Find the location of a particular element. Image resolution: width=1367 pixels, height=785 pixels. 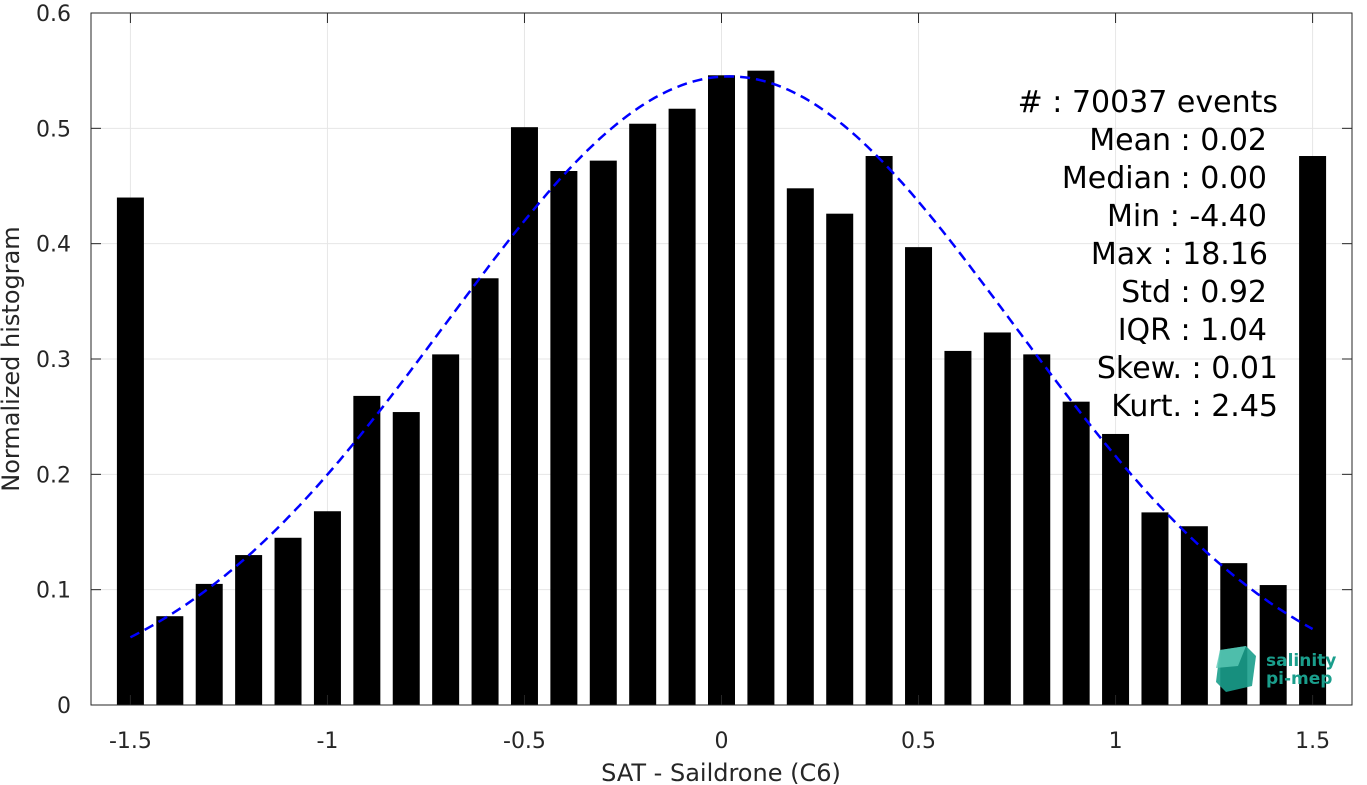

y-tick-label: 0 is located at coordinates (64, 706).